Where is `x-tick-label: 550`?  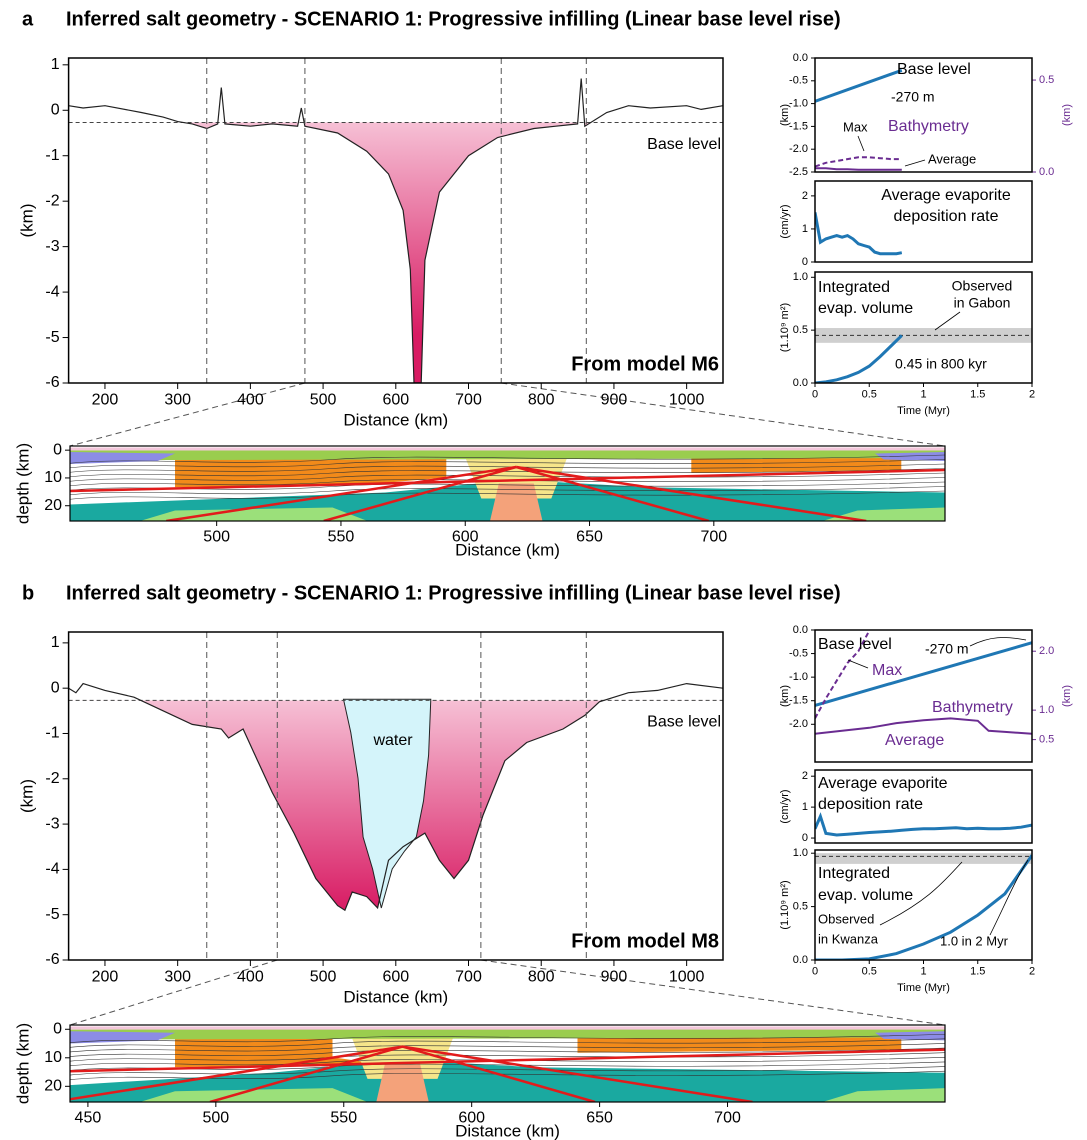
x-tick-label: 550 is located at coordinates (341, 536).